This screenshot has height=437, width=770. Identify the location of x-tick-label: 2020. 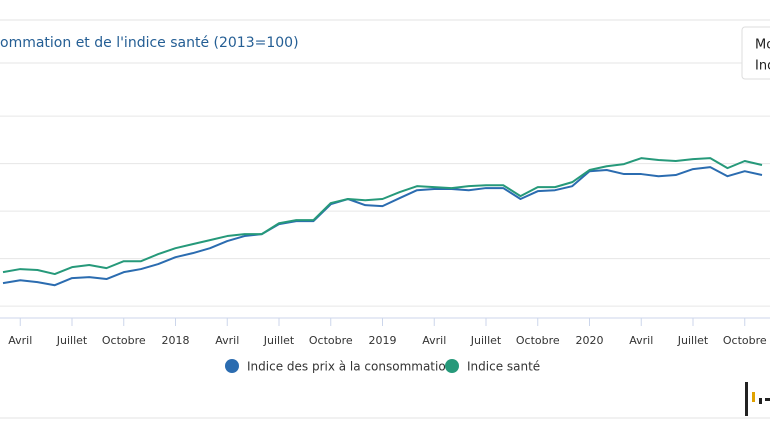
(590, 340).